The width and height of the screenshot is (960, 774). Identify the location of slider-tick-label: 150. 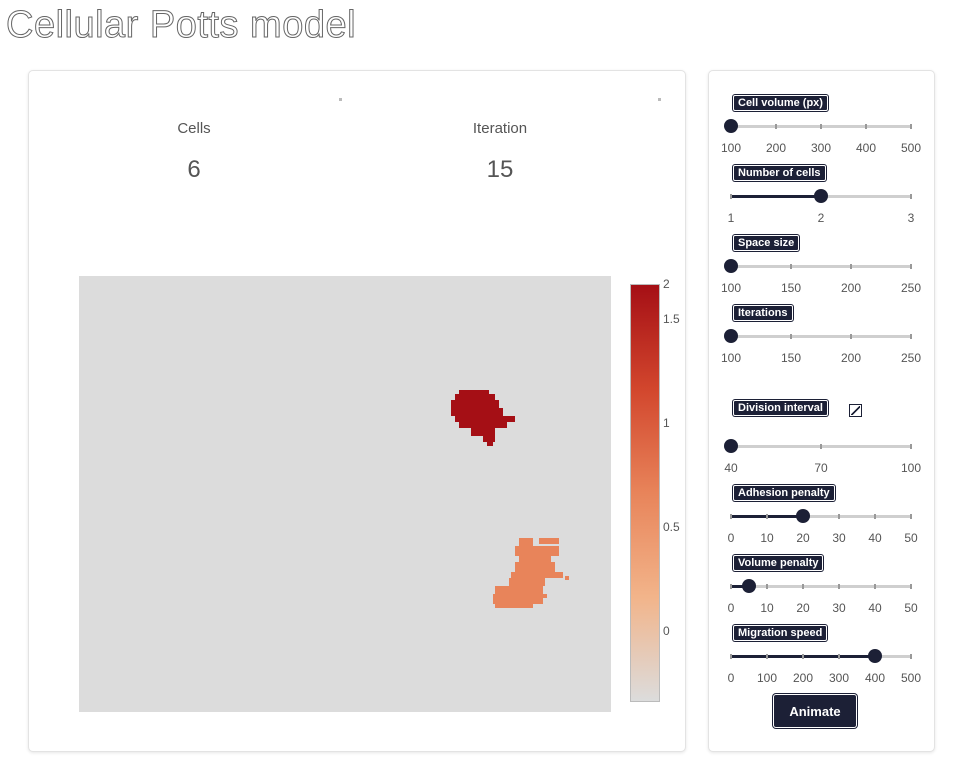
(791, 358).